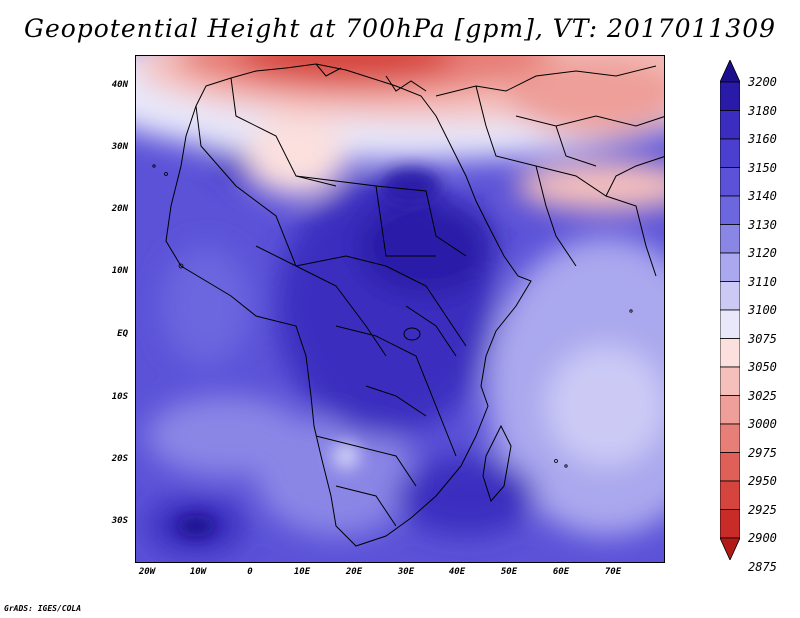 The image size is (800, 618). I want to click on lat-label-eq: EQ, so click(122, 334).